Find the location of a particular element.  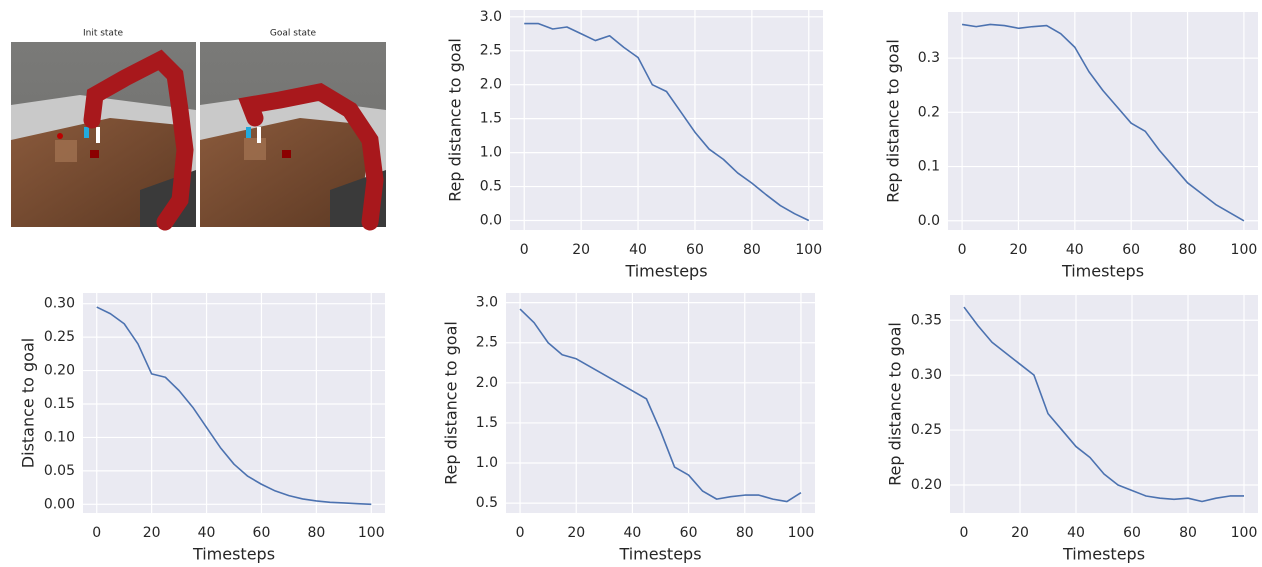

init-image is located at coordinates (103, 136).